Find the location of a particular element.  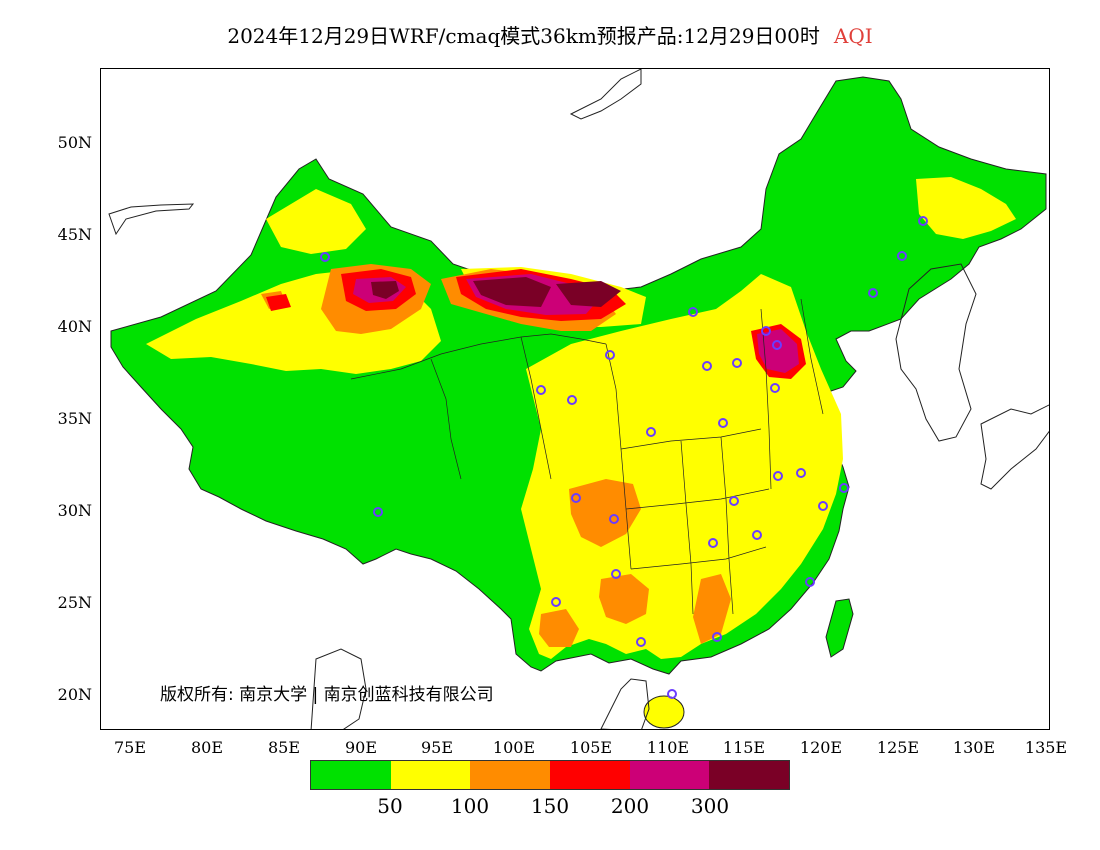

hazardous-zone-inner-mongolia is located at coordinates (512, 292).